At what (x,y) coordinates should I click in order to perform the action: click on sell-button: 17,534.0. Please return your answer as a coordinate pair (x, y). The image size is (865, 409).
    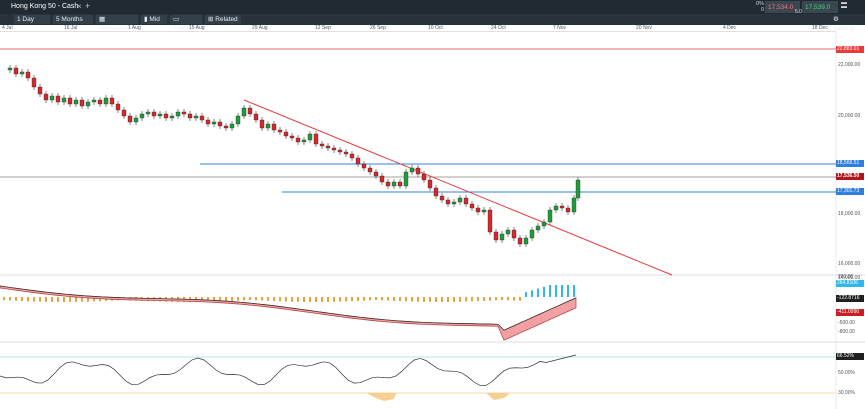
    Looking at the image, I should click on (782, 7).